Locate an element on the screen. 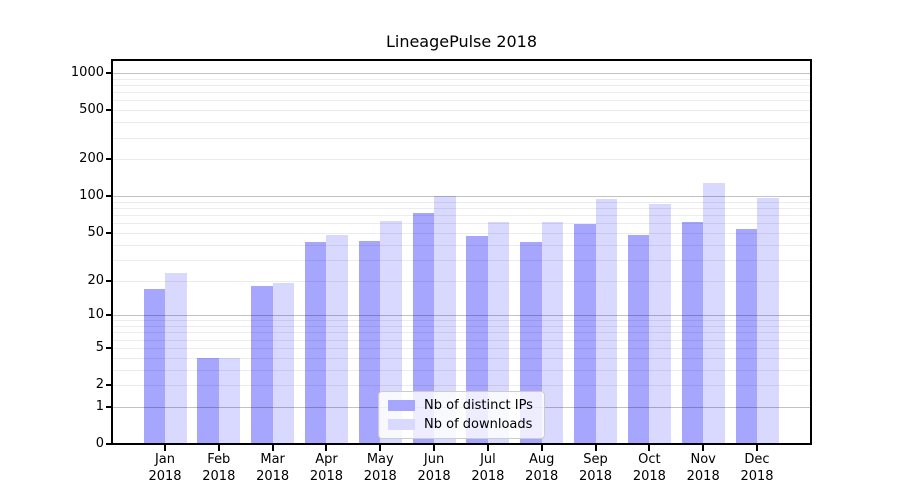 The width and height of the screenshot is (900, 500). bar-downloads-sep is located at coordinates (606, 321).